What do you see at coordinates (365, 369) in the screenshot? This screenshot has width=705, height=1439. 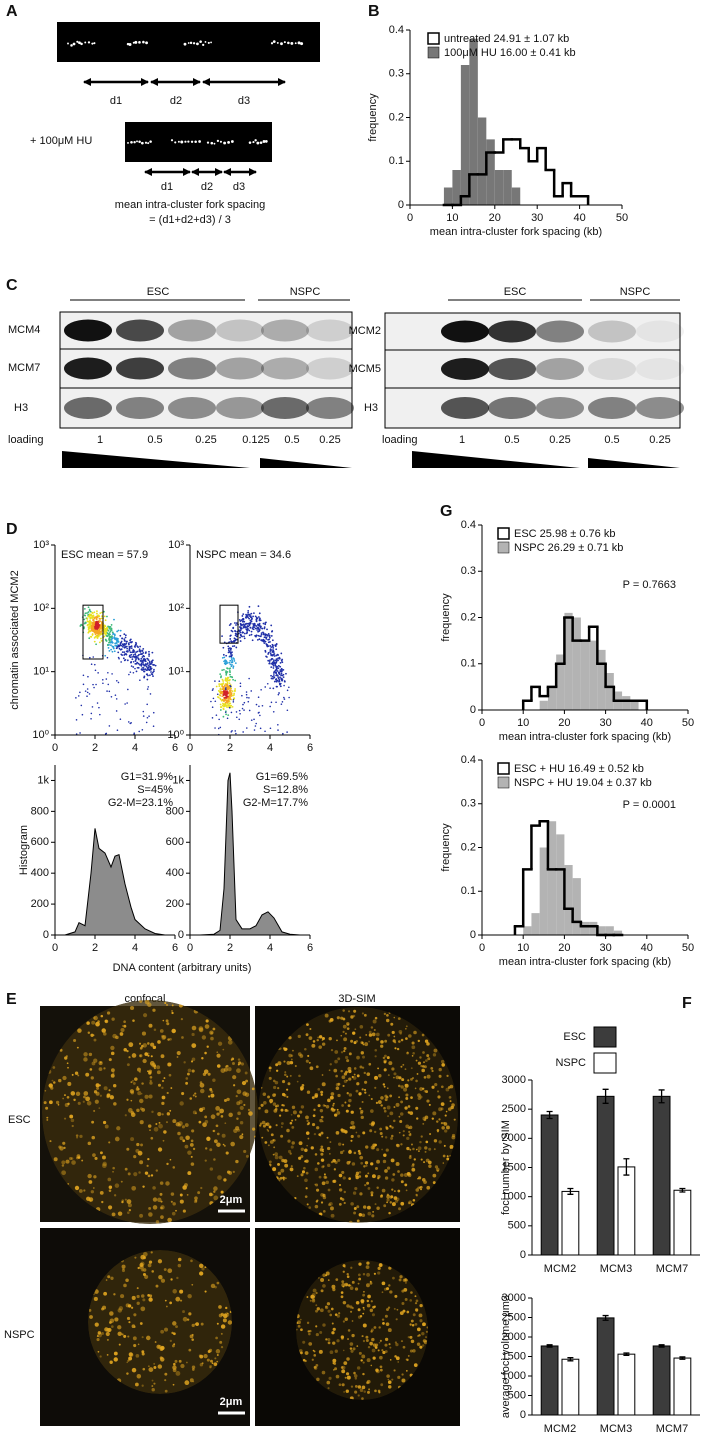 I see `row-label: MCM5` at bounding box center [365, 369].